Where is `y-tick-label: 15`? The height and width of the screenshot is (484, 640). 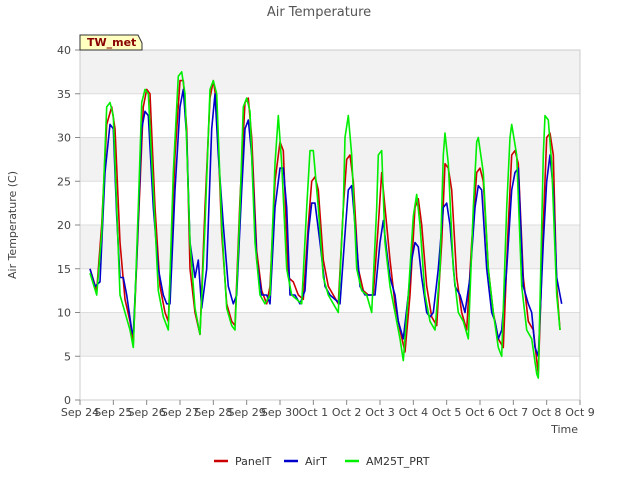 y-tick-label: 15 is located at coordinates (64, 269).